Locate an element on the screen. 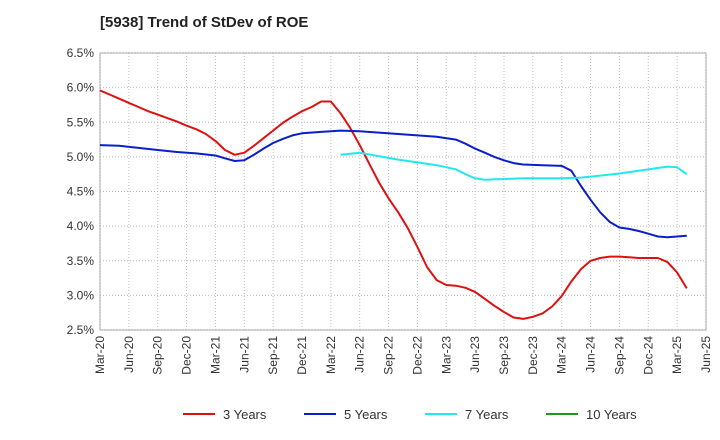 The width and height of the screenshot is (720, 440). legend-label-3-years: 3 Years is located at coordinates (245, 414).